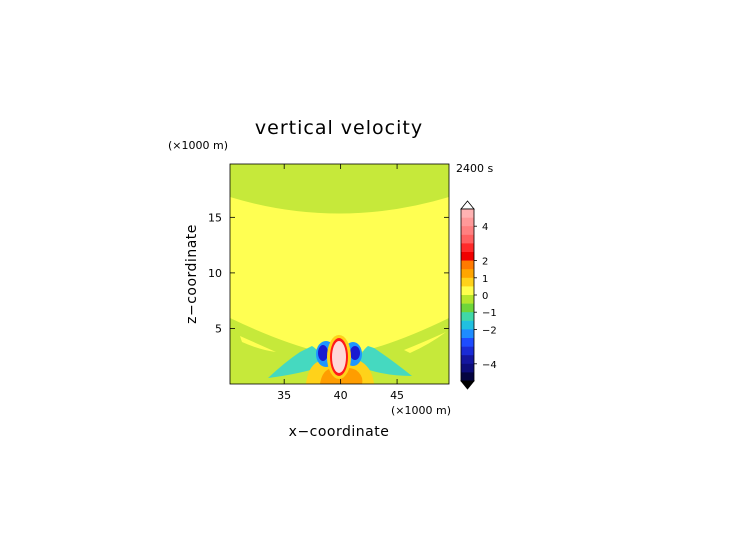 The height and width of the screenshot is (537, 752). Describe the element at coordinates (258, 344) in the screenshot. I see `left-streak` at that location.